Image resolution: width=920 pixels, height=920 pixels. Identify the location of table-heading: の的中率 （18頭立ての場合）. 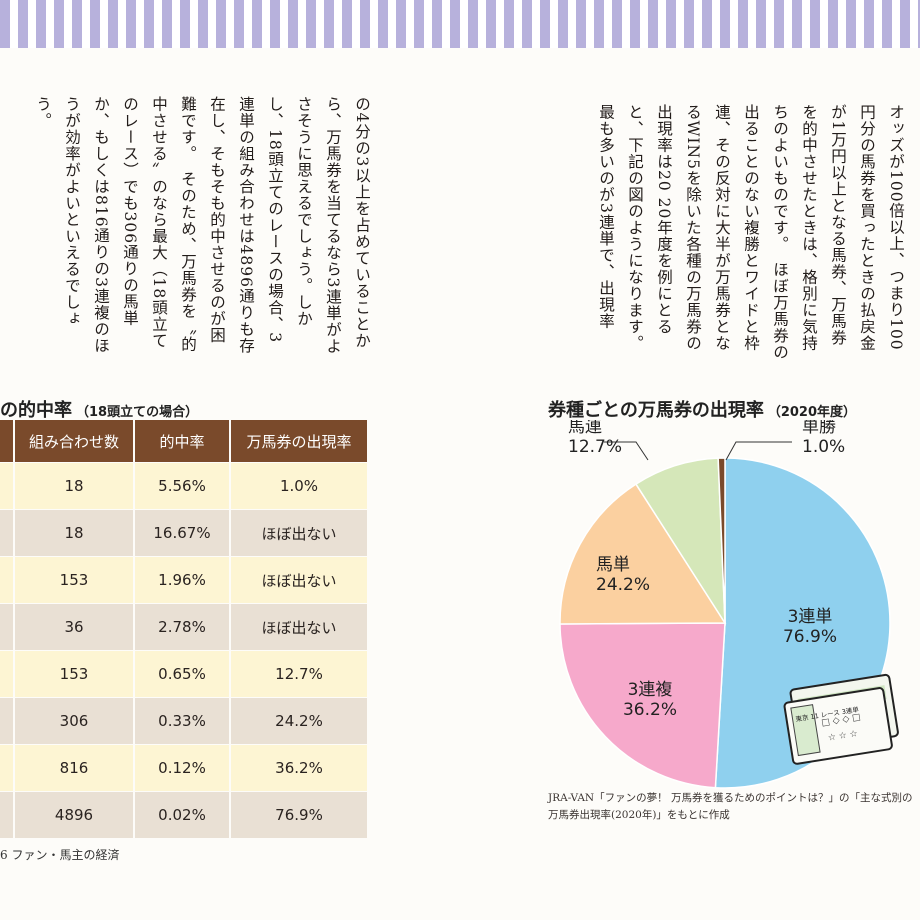
(99, 409).